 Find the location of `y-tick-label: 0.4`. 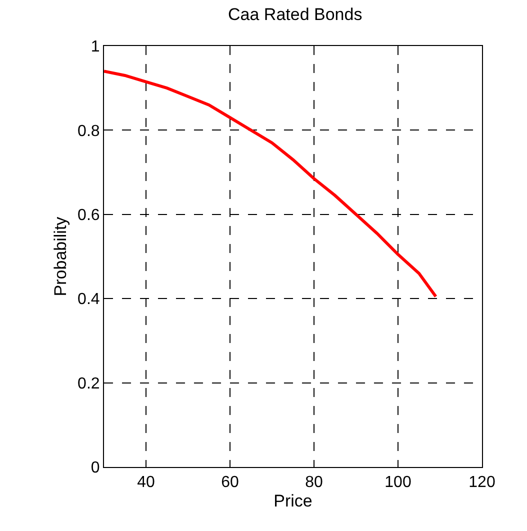

y-tick-label: 0.4 is located at coordinates (89, 299).